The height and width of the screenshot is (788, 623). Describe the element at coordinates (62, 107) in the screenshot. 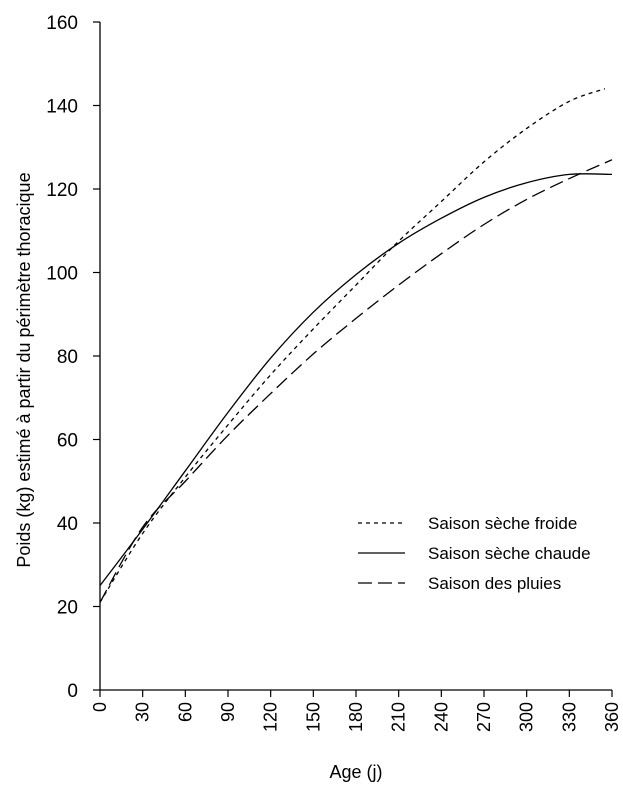

I see `y-tick-label-140: 140` at that location.